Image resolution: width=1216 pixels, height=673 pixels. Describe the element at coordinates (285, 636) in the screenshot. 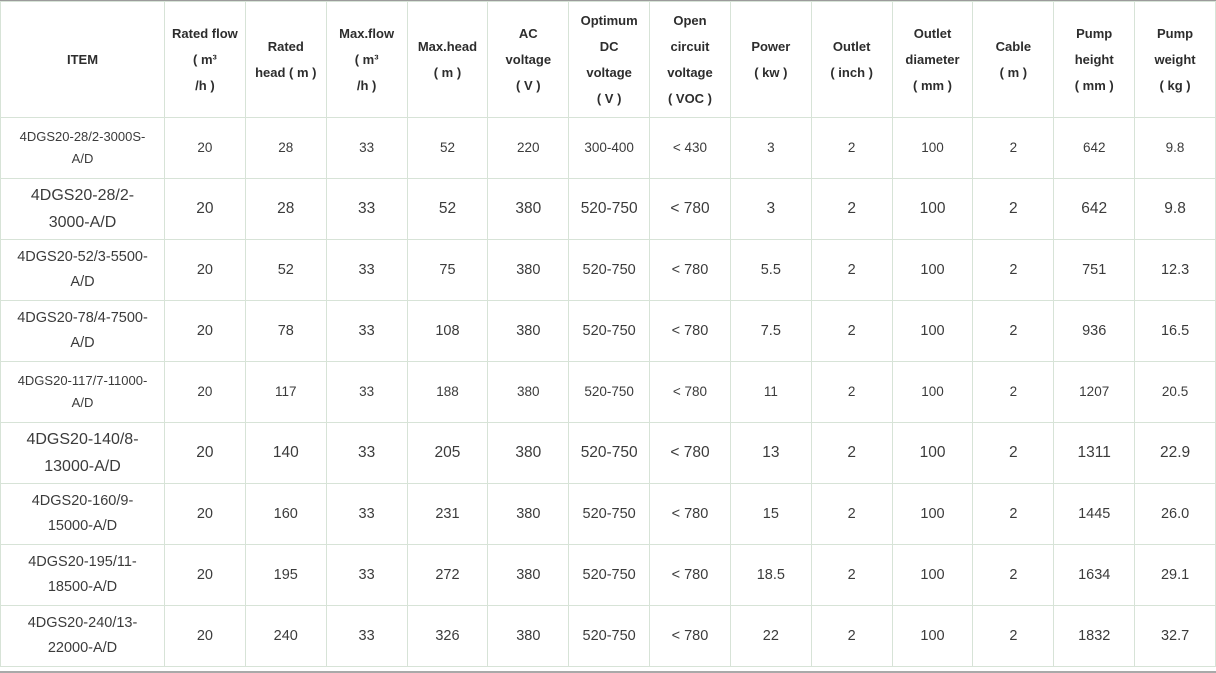

I see `value-cell-rated-head: 240` at that location.